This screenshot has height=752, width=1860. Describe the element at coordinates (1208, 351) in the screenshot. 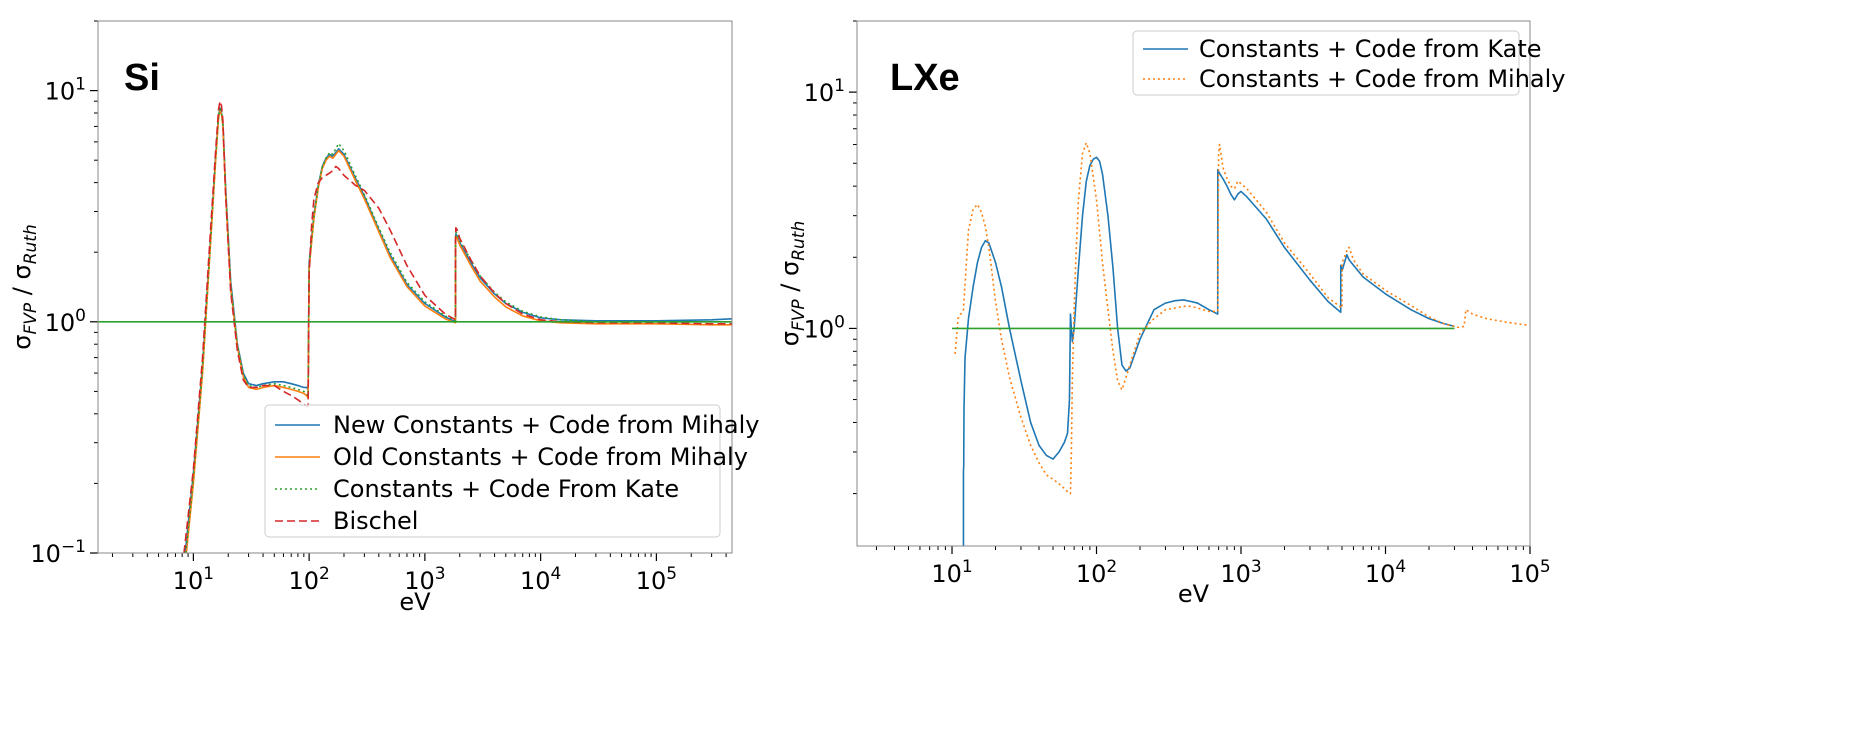

I see `lxe-series-line-constants-code-from-kate` at that location.